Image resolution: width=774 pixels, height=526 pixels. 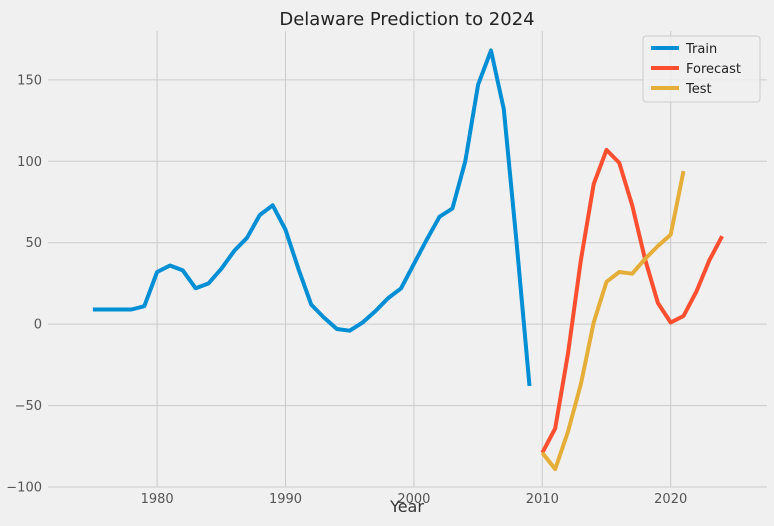 What do you see at coordinates (33, 243) in the screenshot?
I see `y-tick-label: 50` at bounding box center [33, 243].